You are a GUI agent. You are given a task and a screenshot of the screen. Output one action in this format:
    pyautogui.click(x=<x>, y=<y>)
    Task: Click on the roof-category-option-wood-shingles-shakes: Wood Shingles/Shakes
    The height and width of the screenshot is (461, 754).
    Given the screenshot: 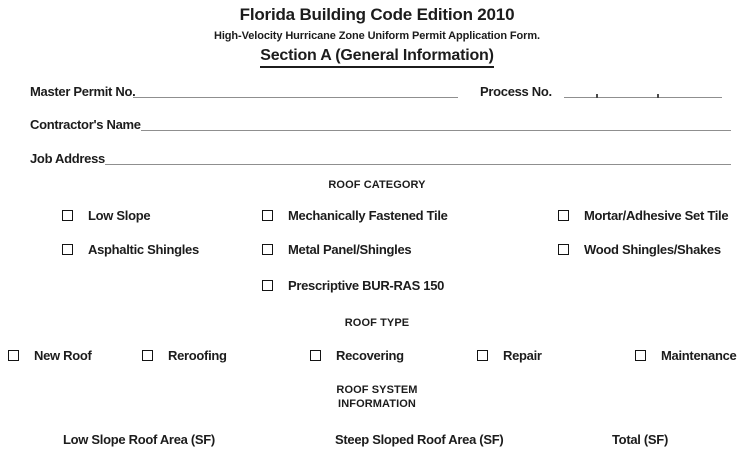 What is the action you would take?
    pyautogui.click(x=639, y=249)
    